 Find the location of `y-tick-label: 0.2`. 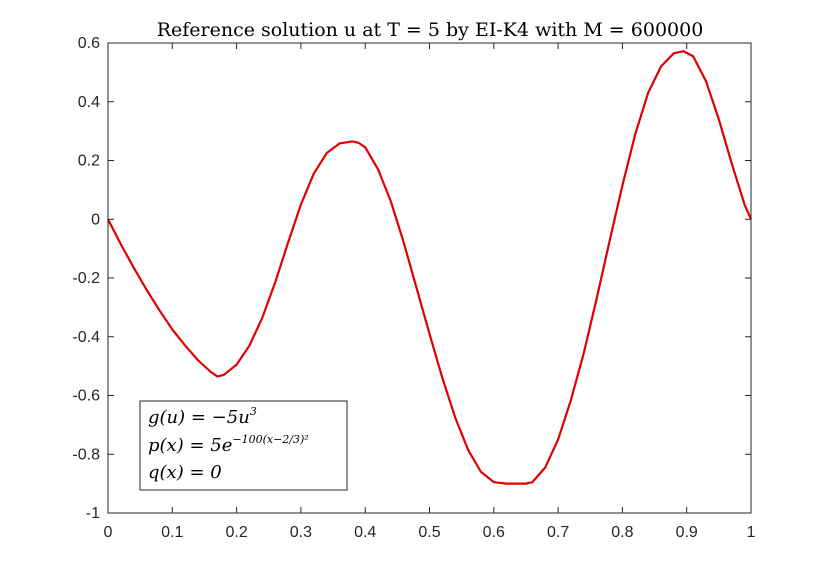

y-tick-label: 0.2 is located at coordinates (89, 161).